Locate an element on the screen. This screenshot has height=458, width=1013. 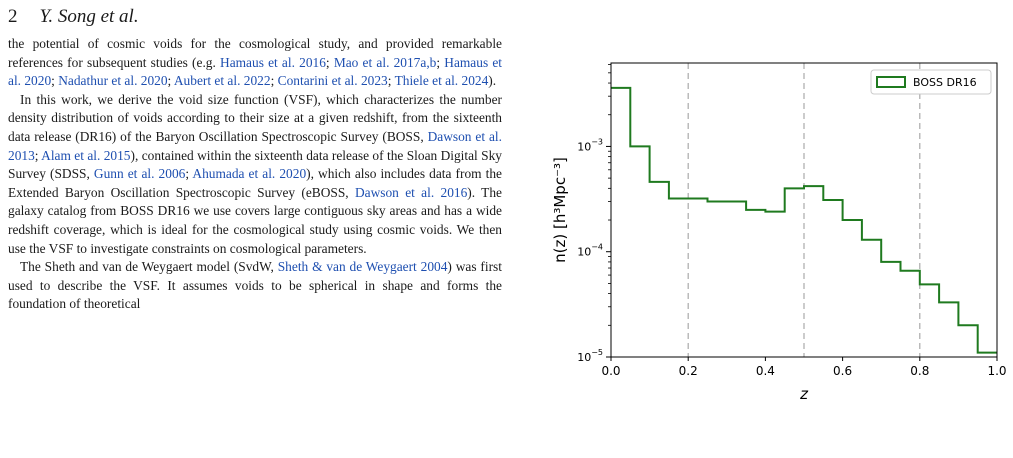
citation-link: Contarini et al. 2023 is located at coordinates (332, 81).